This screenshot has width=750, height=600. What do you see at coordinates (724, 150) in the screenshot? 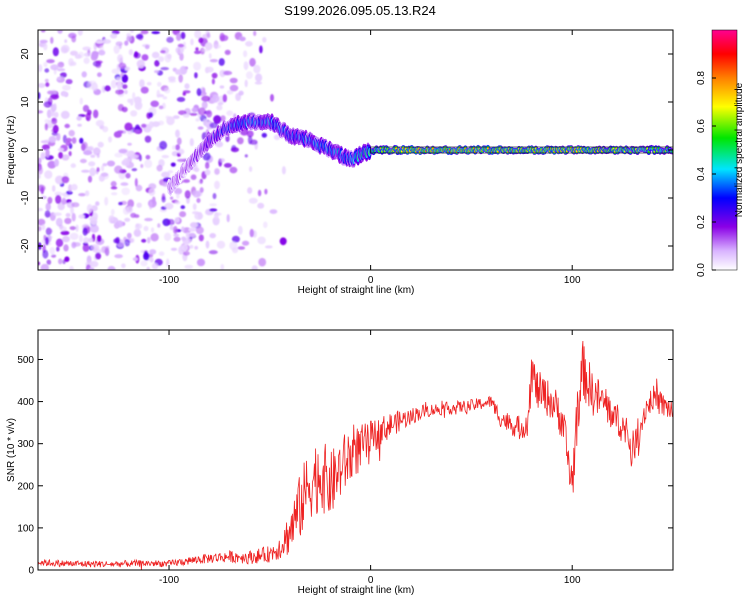
I see `colorbar-gradient` at bounding box center [724, 150].